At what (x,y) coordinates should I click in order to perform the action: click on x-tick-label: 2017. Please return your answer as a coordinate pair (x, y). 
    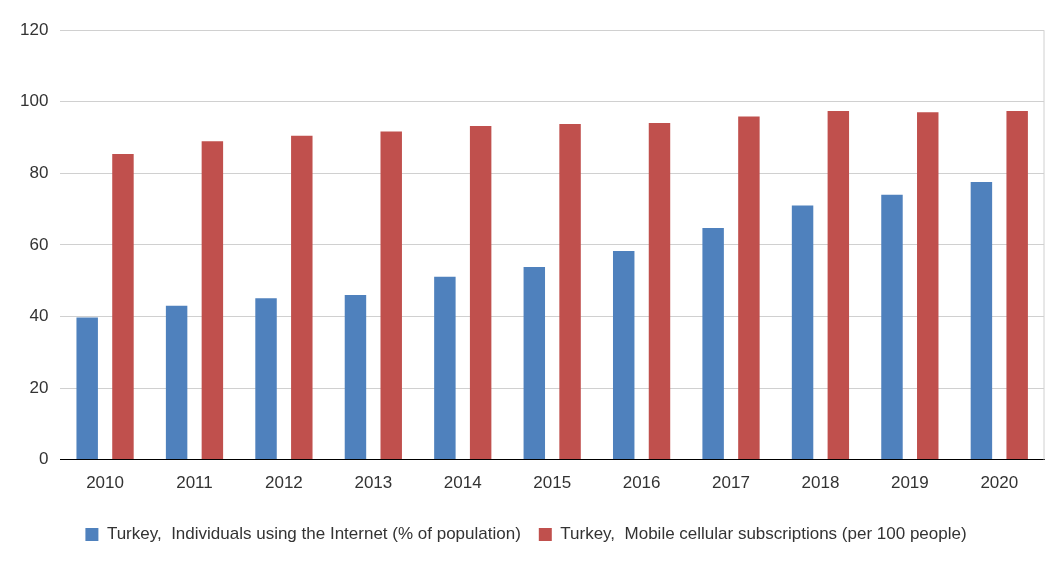
    Looking at the image, I should click on (731, 483).